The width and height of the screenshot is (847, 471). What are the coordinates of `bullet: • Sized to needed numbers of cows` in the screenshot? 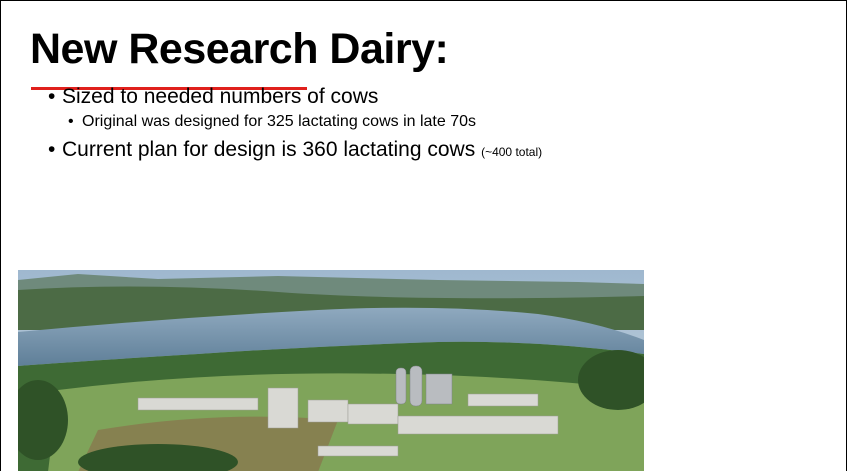 It's located at (213, 96).